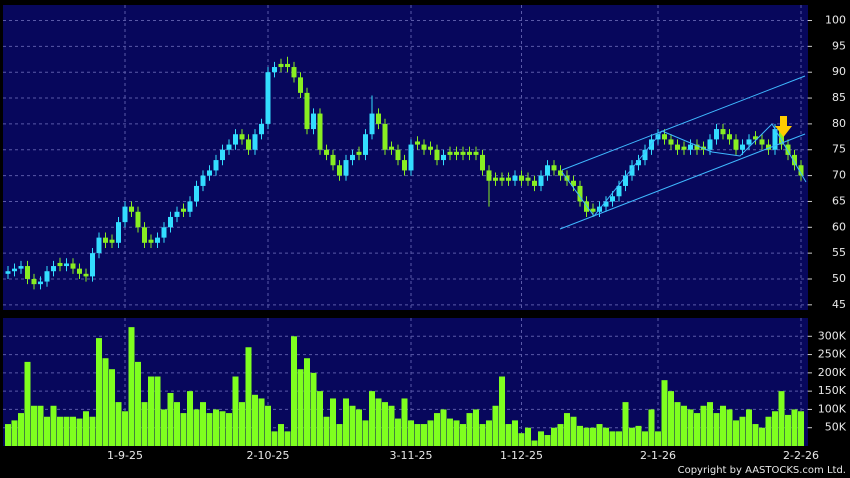 This screenshot has width=850, height=478. What do you see at coordinates (521, 455) in the screenshot?
I see `x-tick-label: 1-12-25` at bounding box center [521, 455].